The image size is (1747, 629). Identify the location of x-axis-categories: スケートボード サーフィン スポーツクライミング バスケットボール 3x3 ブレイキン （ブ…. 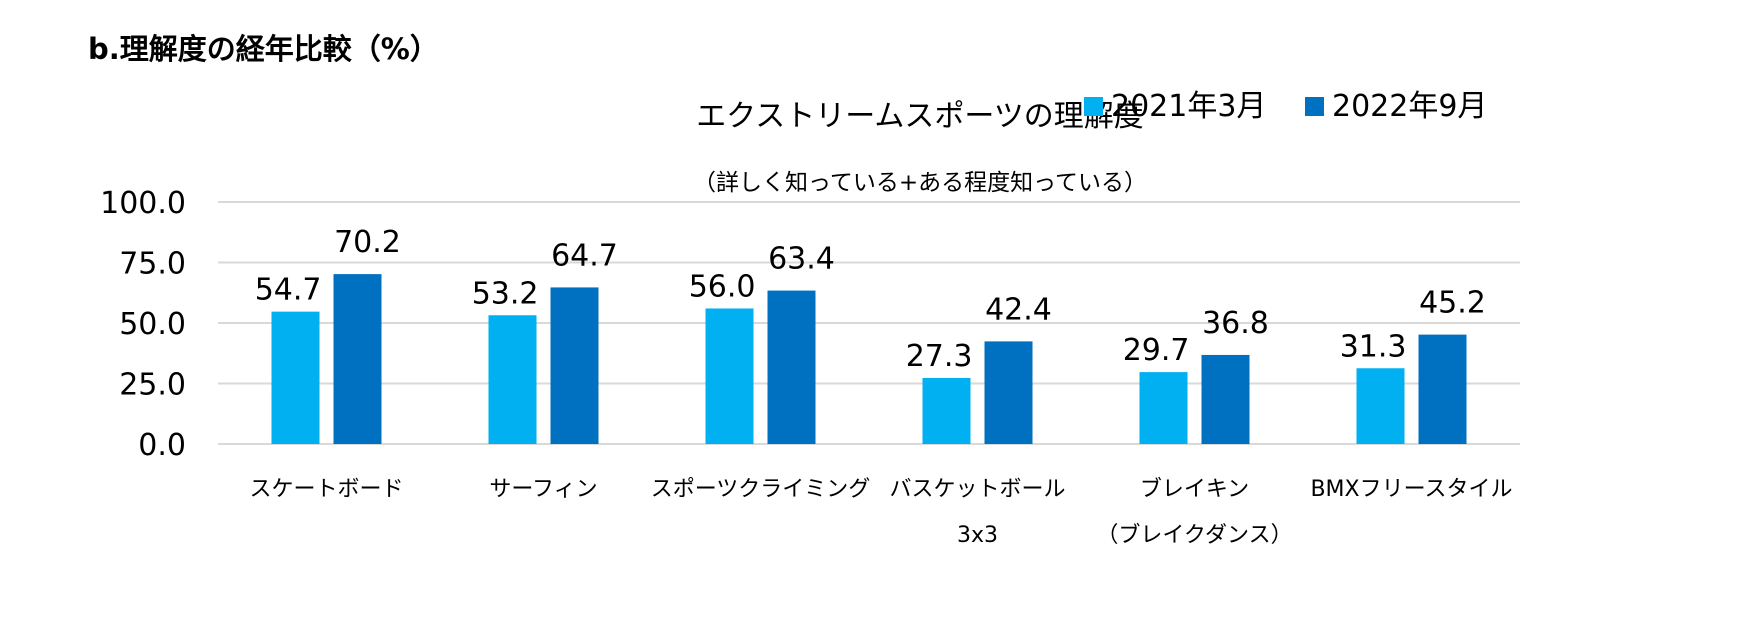
(880, 512).